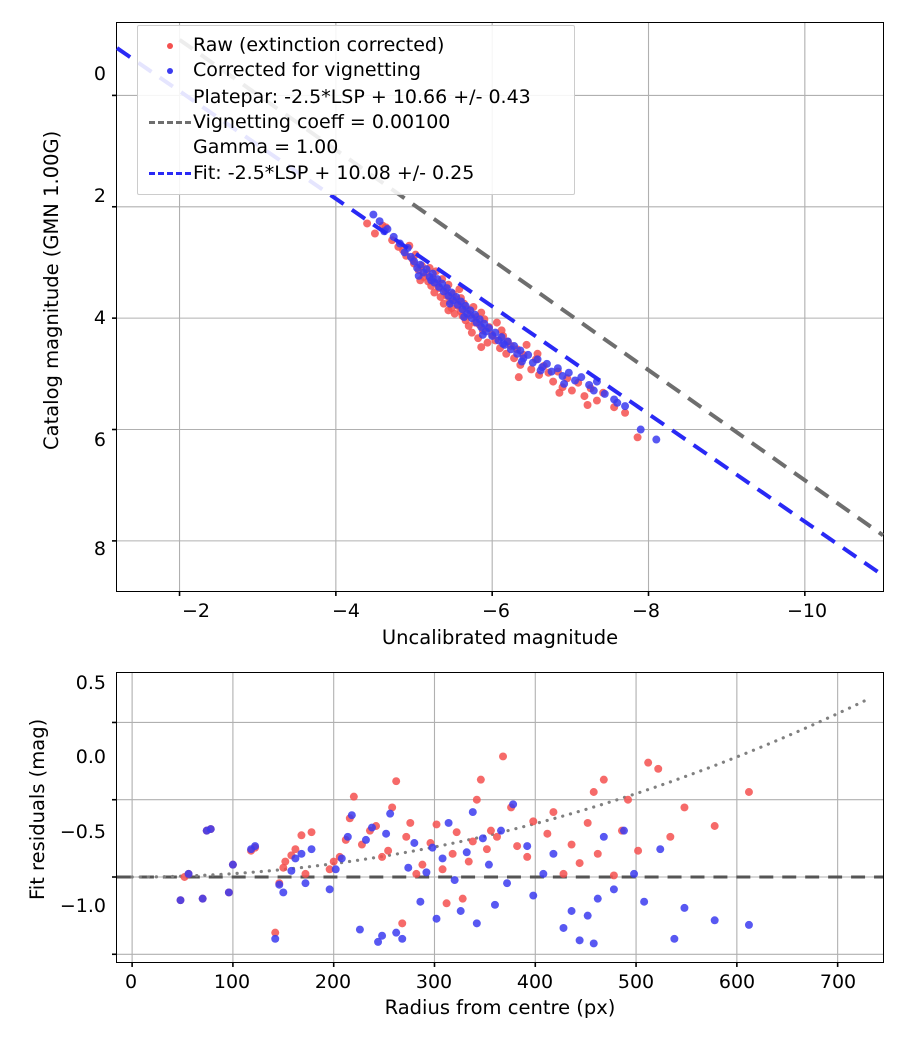 The height and width of the screenshot is (1050, 900). What do you see at coordinates (170, 122) in the screenshot?
I see `legend-dash-platepar-icon` at bounding box center [170, 122].